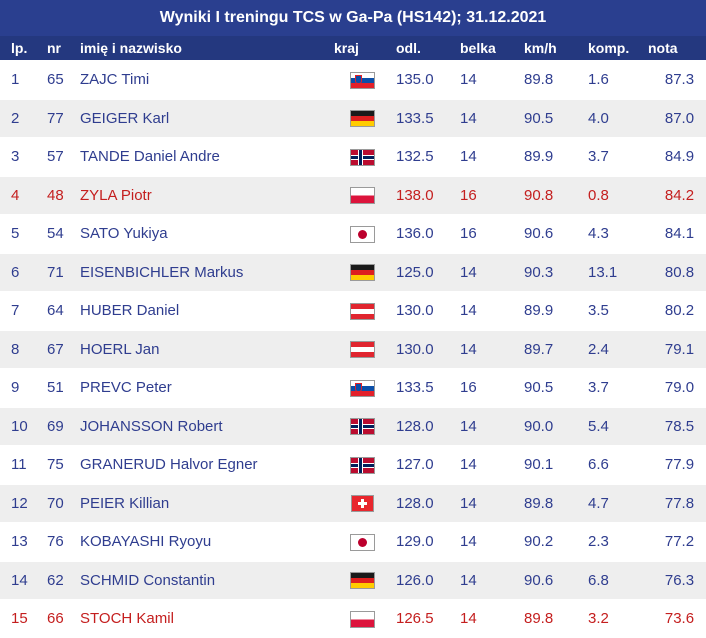  What do you see at coordinates (677, 233) in the screenshot?
I see `cell-nota: 84.1` at bounding box center [677, 233].